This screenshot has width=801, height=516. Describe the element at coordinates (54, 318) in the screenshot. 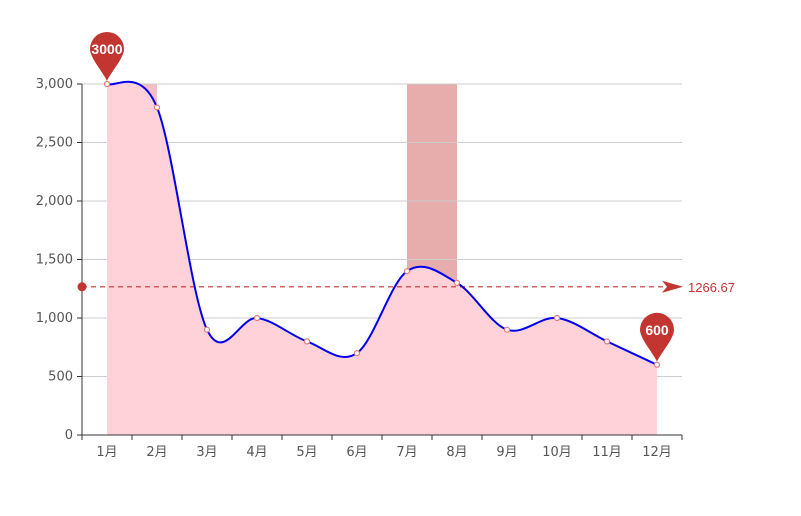

I see `y-tick-label: 1,000` at that location.